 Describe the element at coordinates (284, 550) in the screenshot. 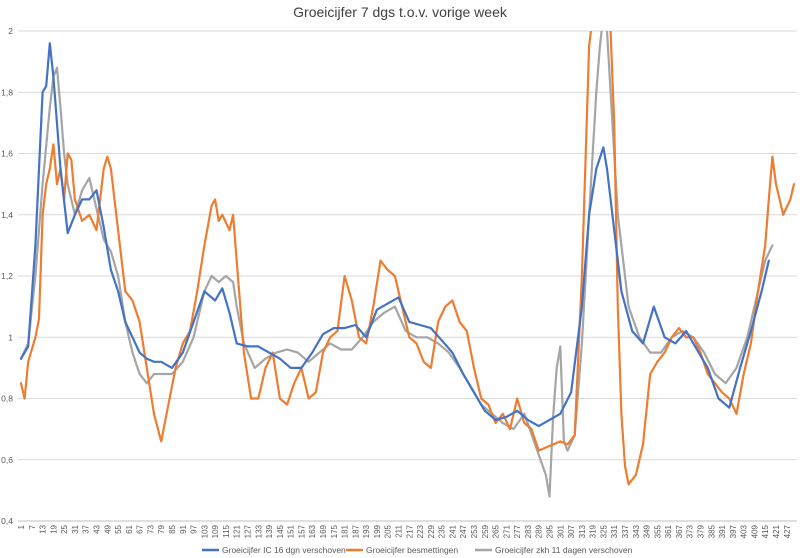

I see `legend-label: Groeicijfer IC 16 dgn verschoven` at that location.